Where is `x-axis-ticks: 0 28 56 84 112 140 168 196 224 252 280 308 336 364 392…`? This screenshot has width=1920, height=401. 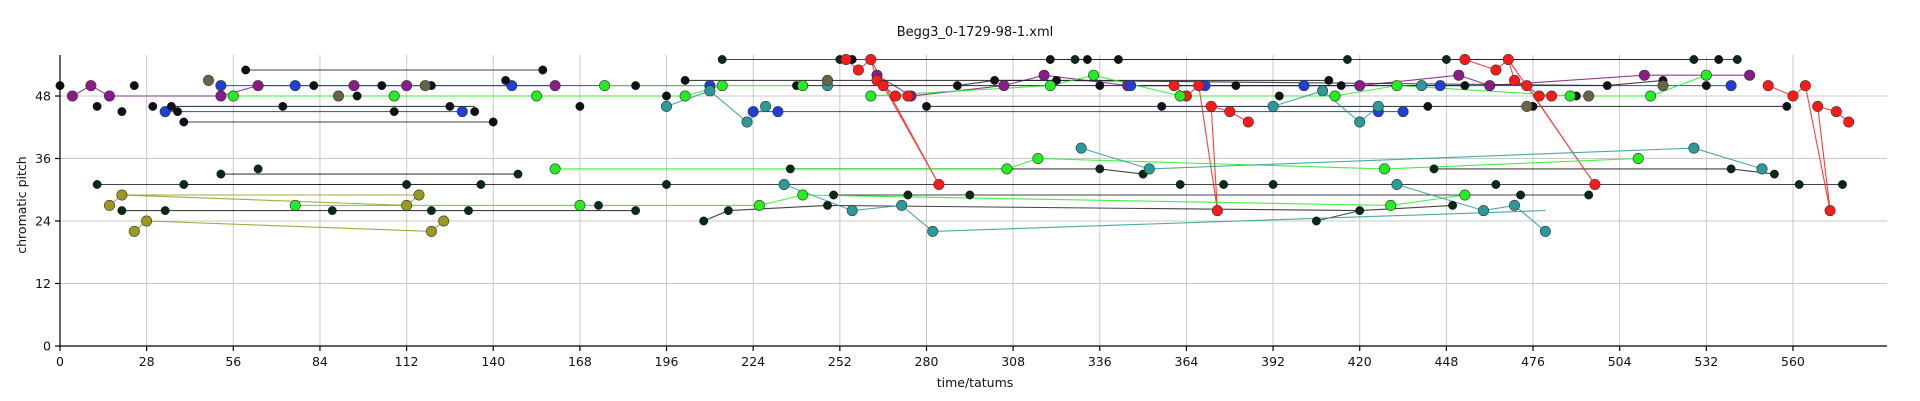 x-axis-ticks: 0 28 56 84 112 140 168 196 224 252 280 308 336 364 392… is located at coordinates (930, 357).